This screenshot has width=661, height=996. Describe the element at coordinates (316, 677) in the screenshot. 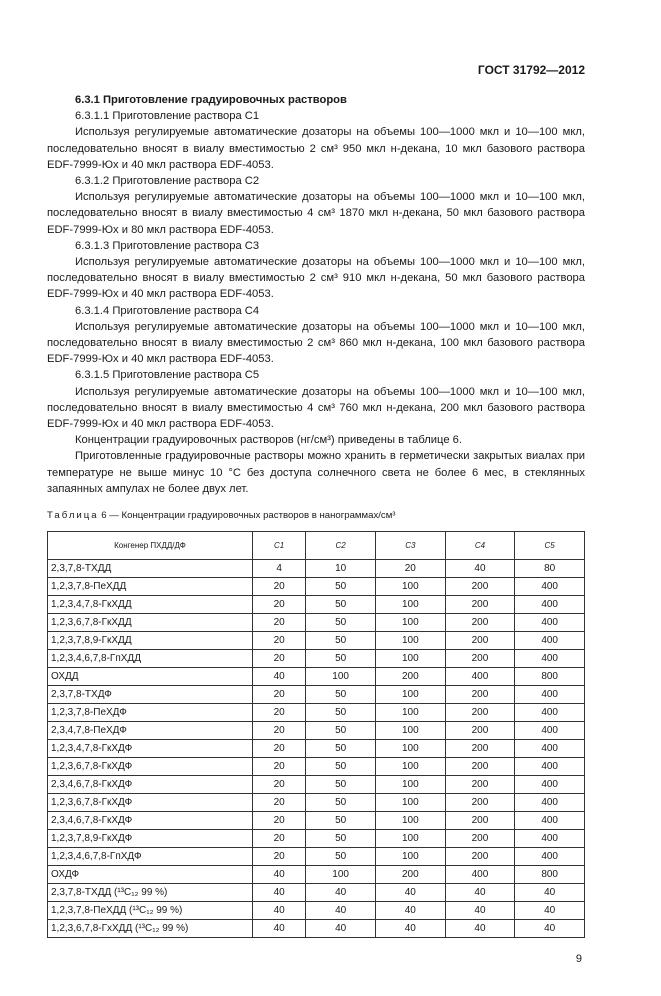

I see `table-row: ОХДД 40 100 200 400 800` at that location.